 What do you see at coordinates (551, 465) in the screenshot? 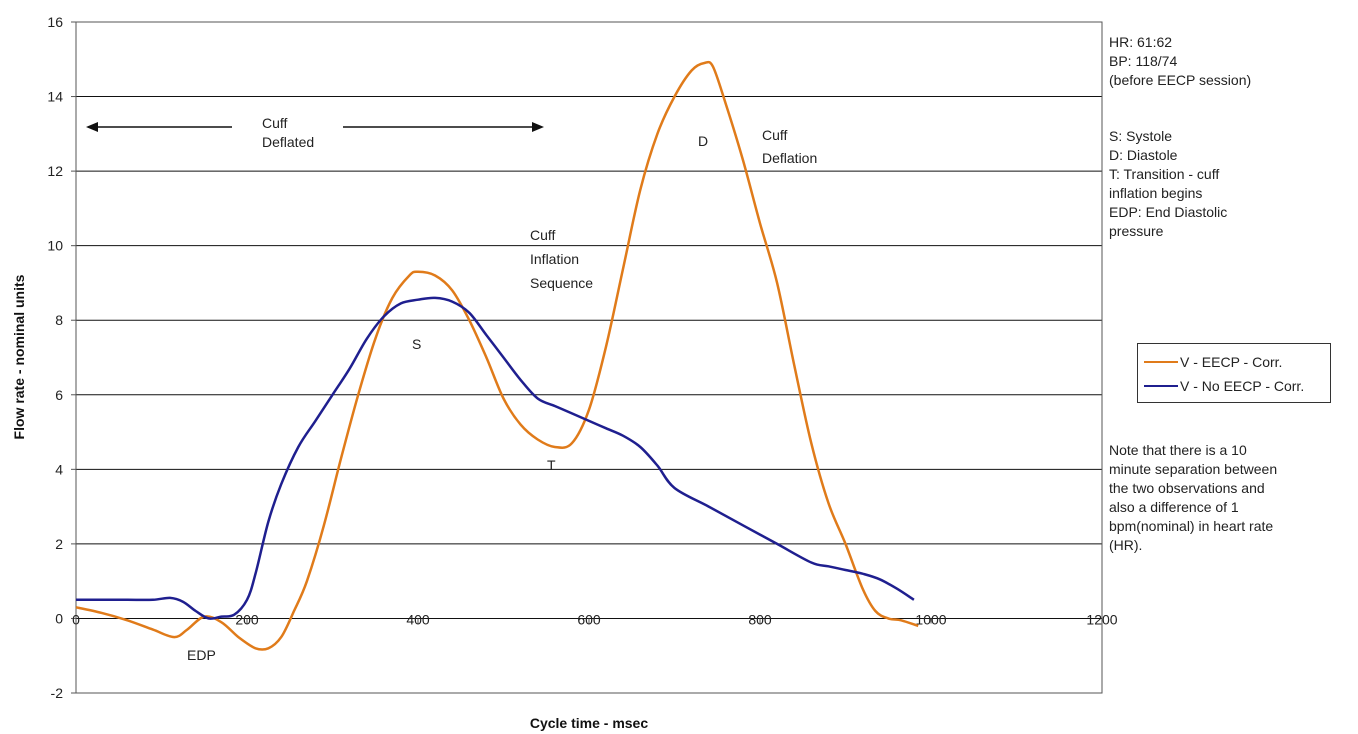
I see `annotation-t: T` at bounding box center [551, 465].